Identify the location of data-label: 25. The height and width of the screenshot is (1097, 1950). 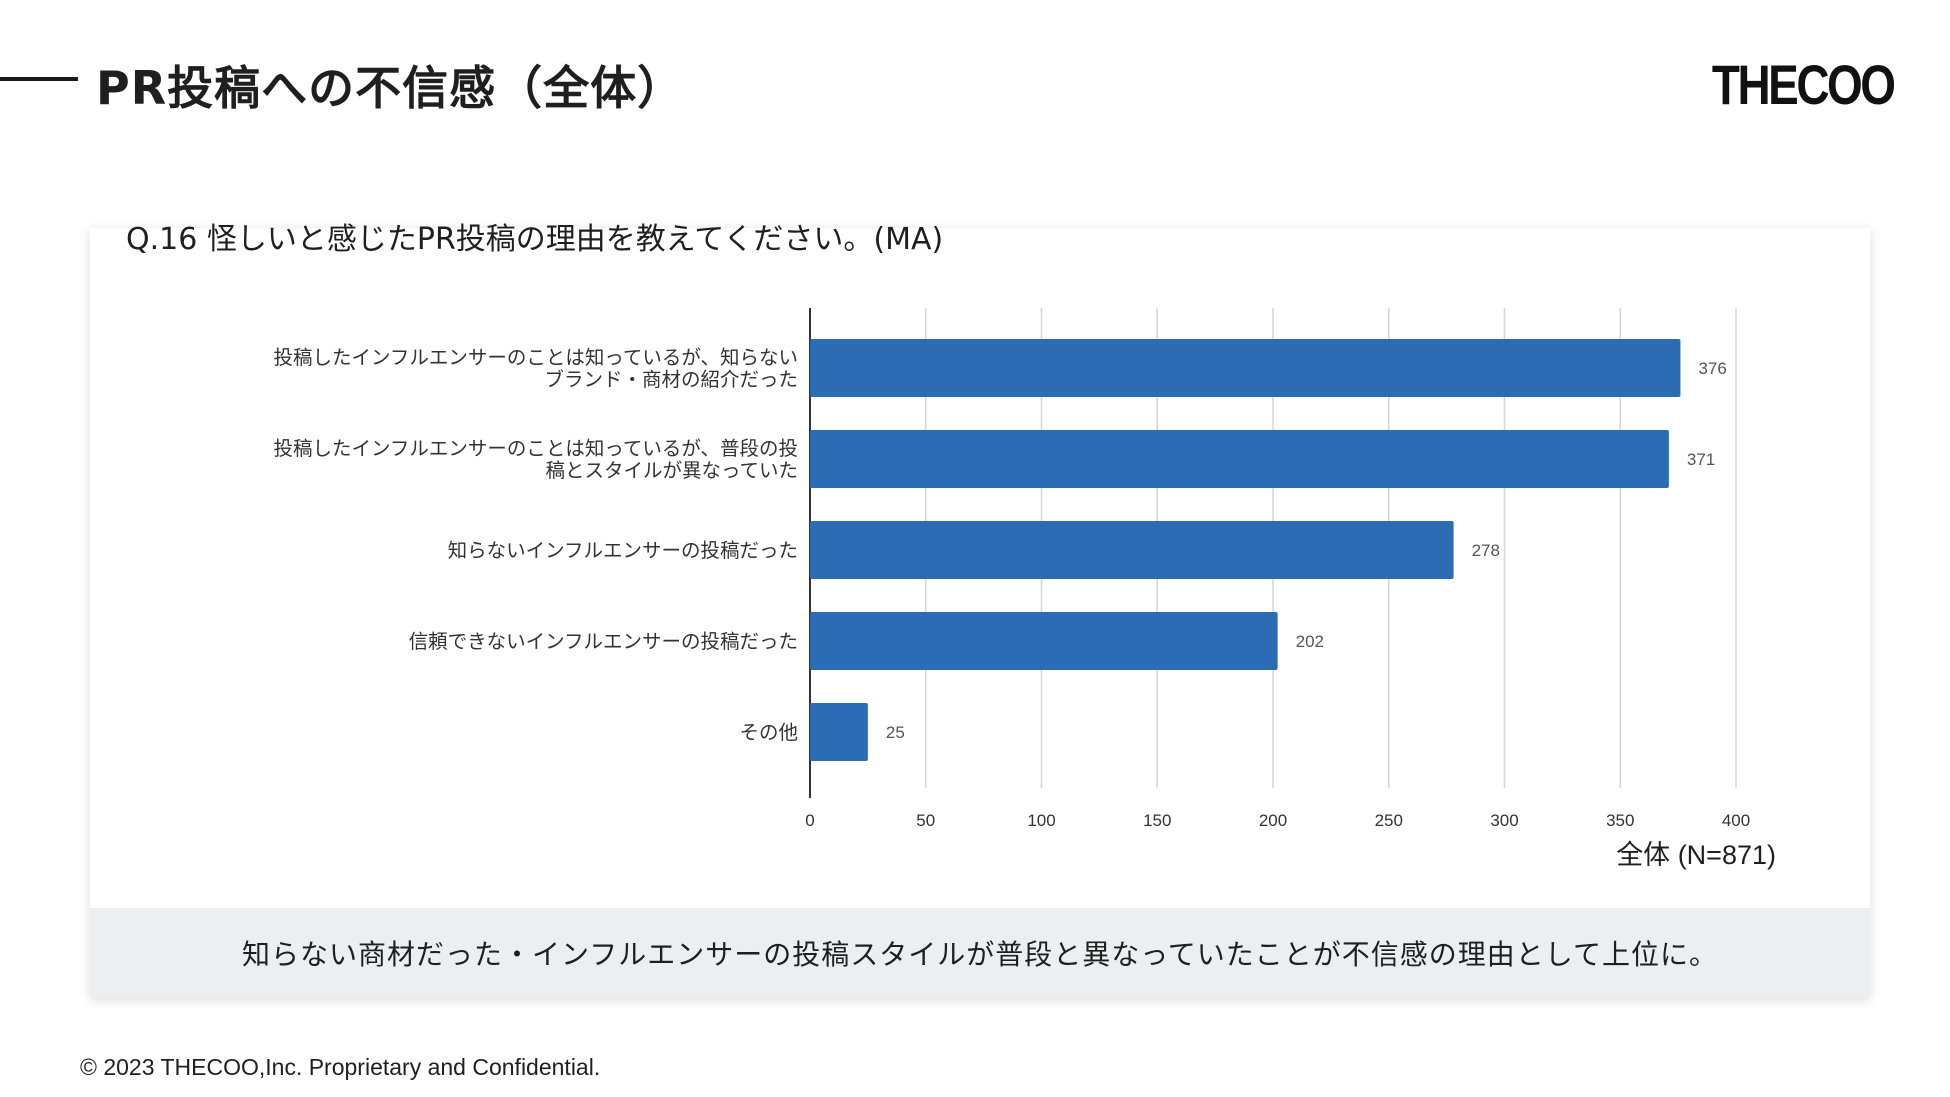
(895, 732).